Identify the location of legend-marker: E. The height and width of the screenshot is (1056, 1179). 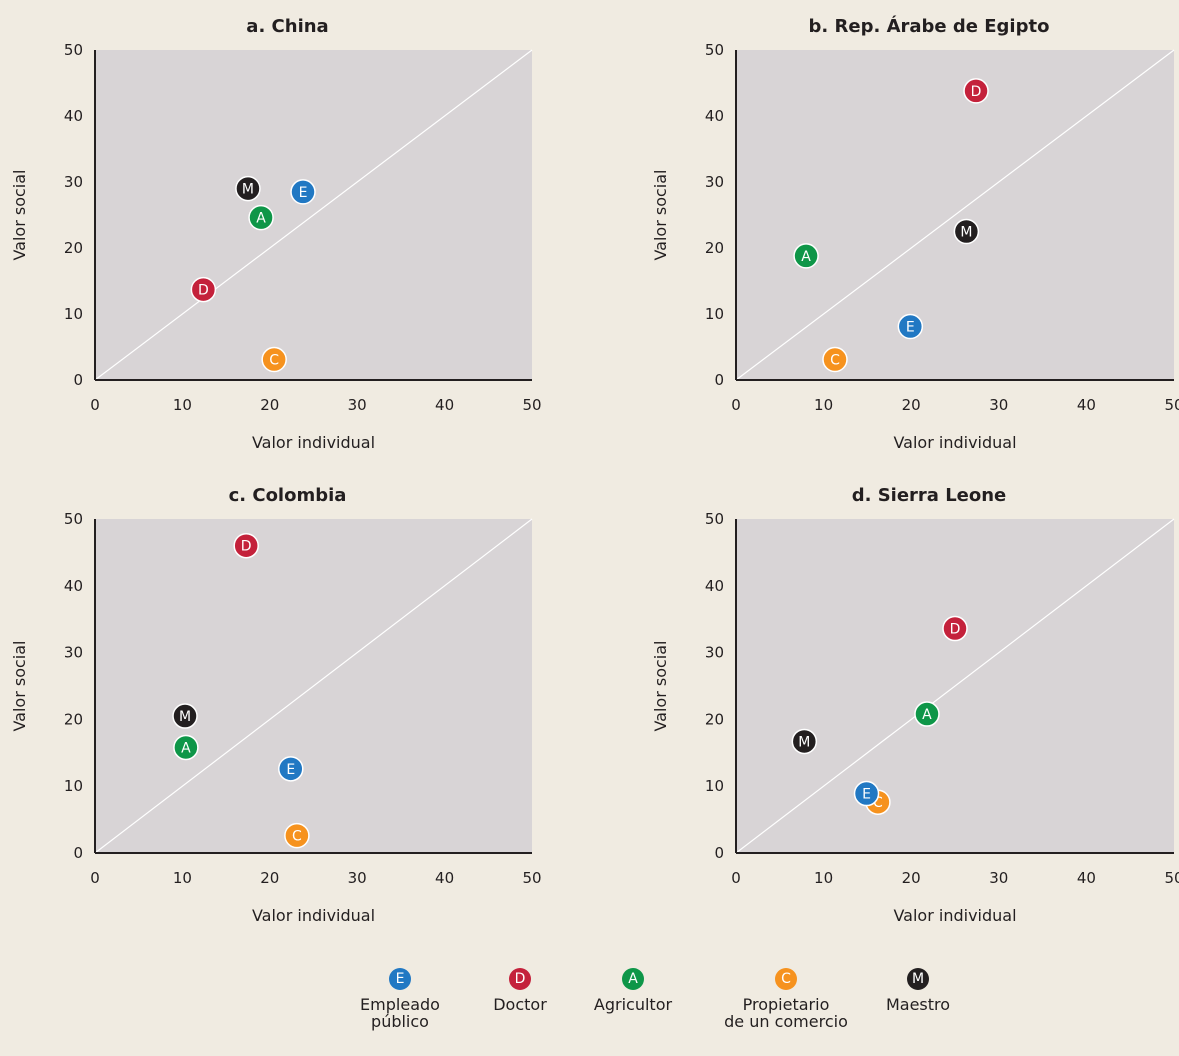
(400, 979).